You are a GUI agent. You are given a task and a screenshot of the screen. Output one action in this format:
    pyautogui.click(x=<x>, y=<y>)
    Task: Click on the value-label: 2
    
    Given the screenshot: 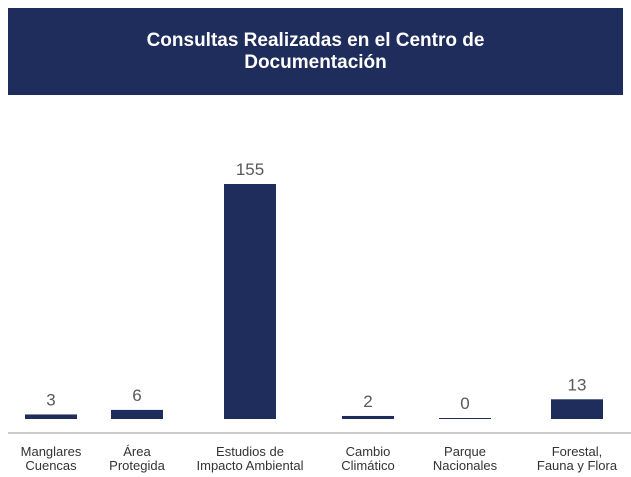 What is the action you would take?
    pyautogui.click(x=367, y=401)
    